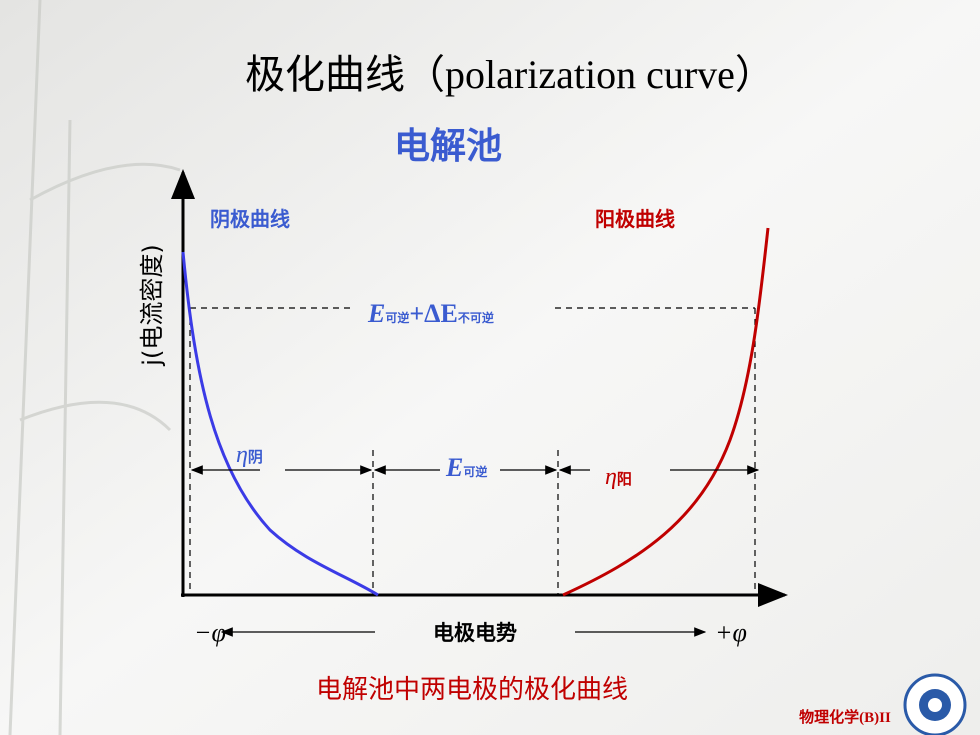  What do you see at coordinates (935, 704) in the screenshot?
I see `logo` at bounding box center [935, 704].